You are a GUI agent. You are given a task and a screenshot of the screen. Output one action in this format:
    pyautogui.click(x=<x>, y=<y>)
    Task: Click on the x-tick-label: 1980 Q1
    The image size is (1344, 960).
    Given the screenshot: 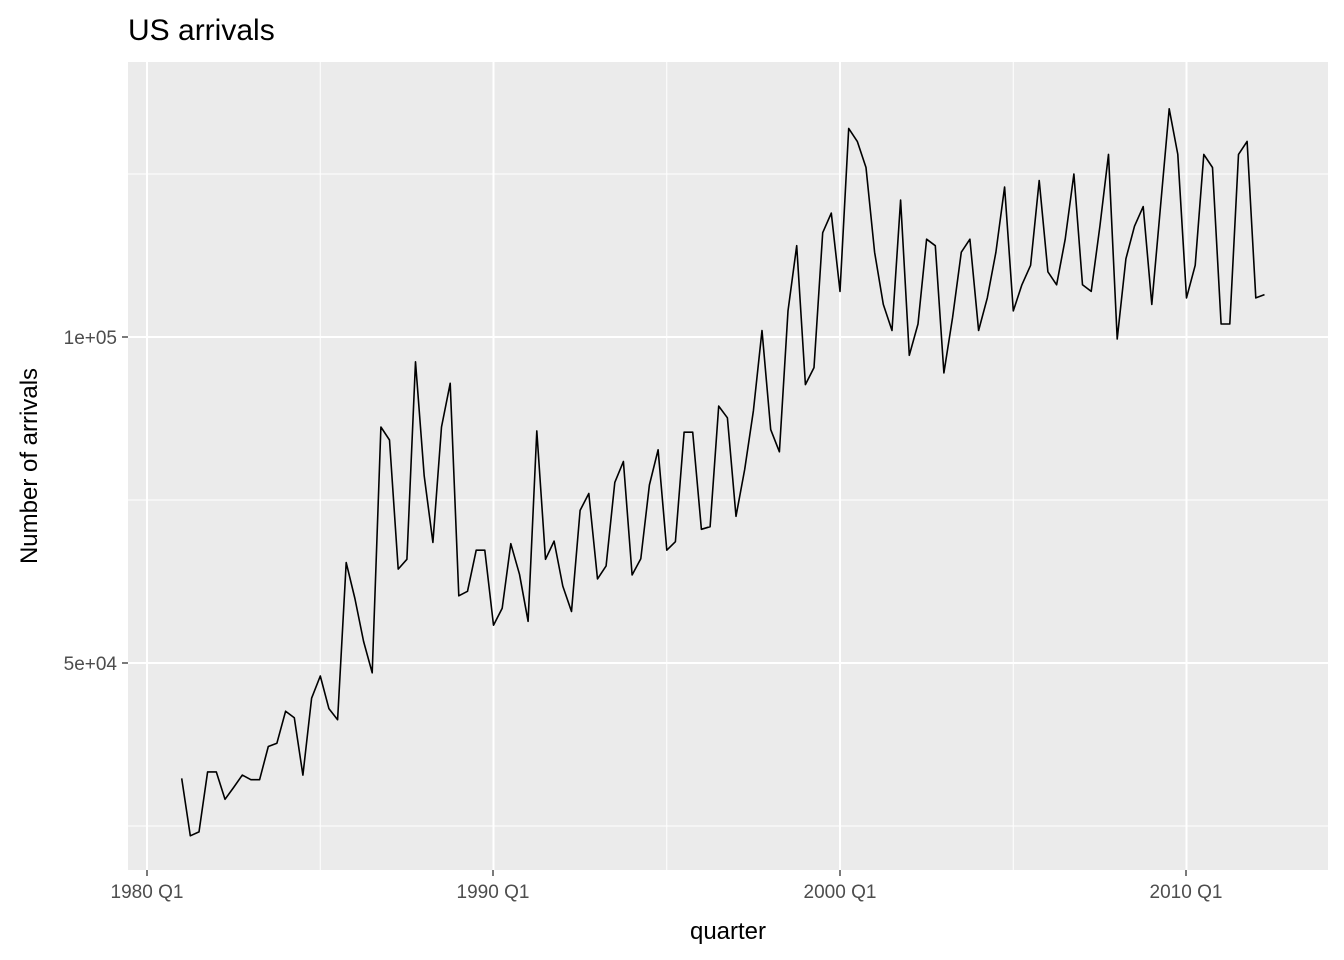 What is the action you would take?
    pyautogui.click(x=147, y=892)
    